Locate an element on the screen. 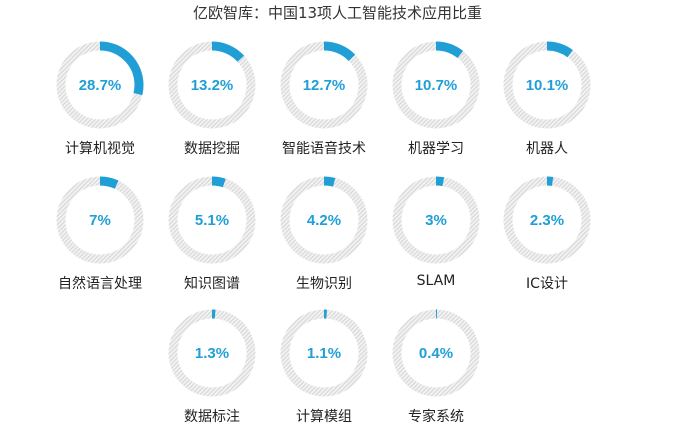 Image resolution: width=675 pixels, height=440 pixels. donut-item: 28.7% 计算机视觉 is located at coordinates (100, 105).